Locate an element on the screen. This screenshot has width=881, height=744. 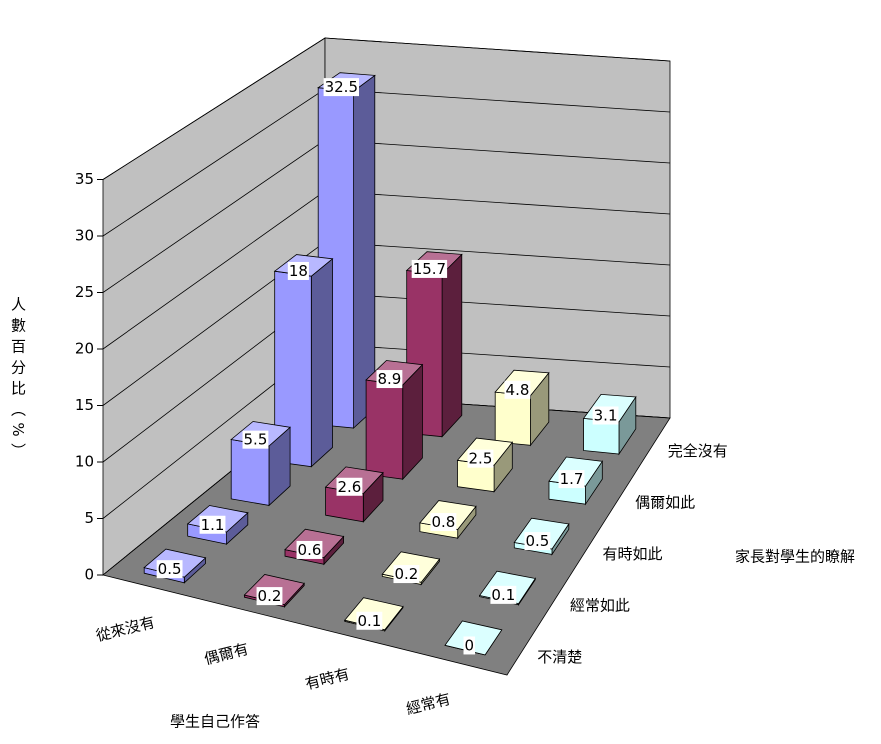
value-label: 2.5 is located at coordinates (481, 459).